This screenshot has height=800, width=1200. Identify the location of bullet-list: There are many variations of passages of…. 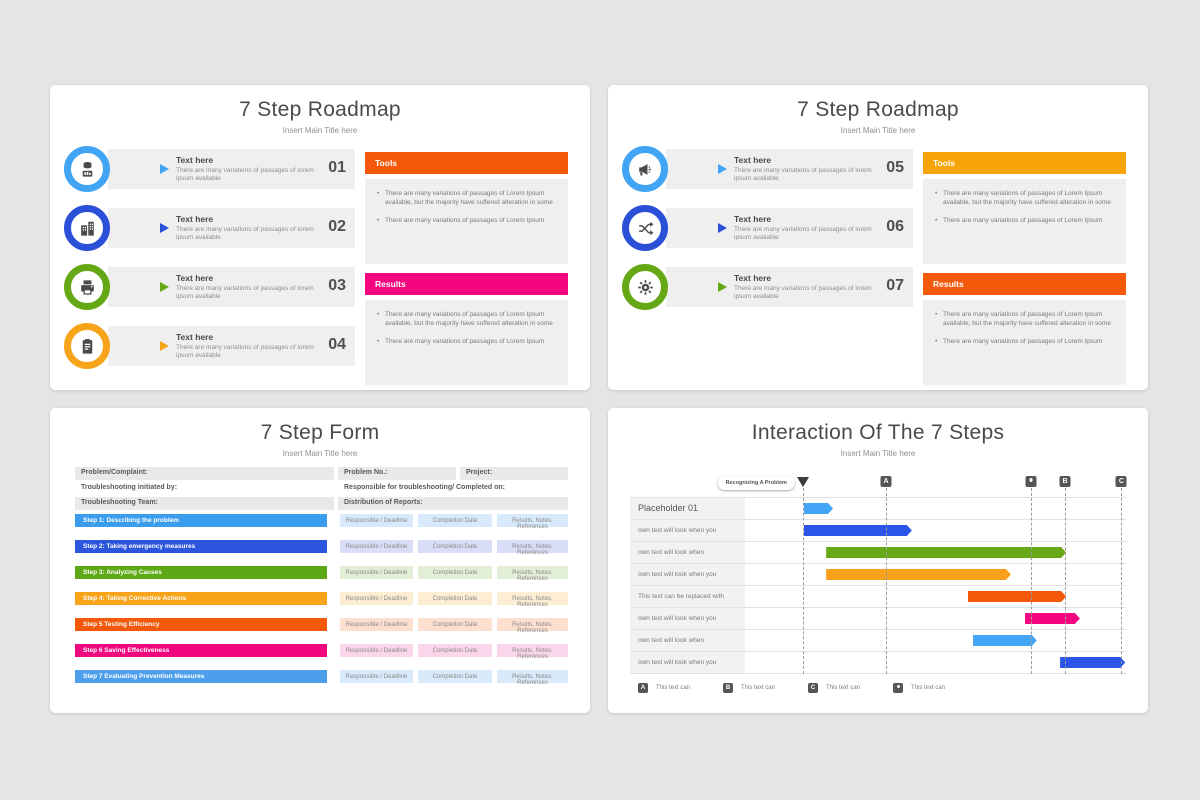
(465, 328).